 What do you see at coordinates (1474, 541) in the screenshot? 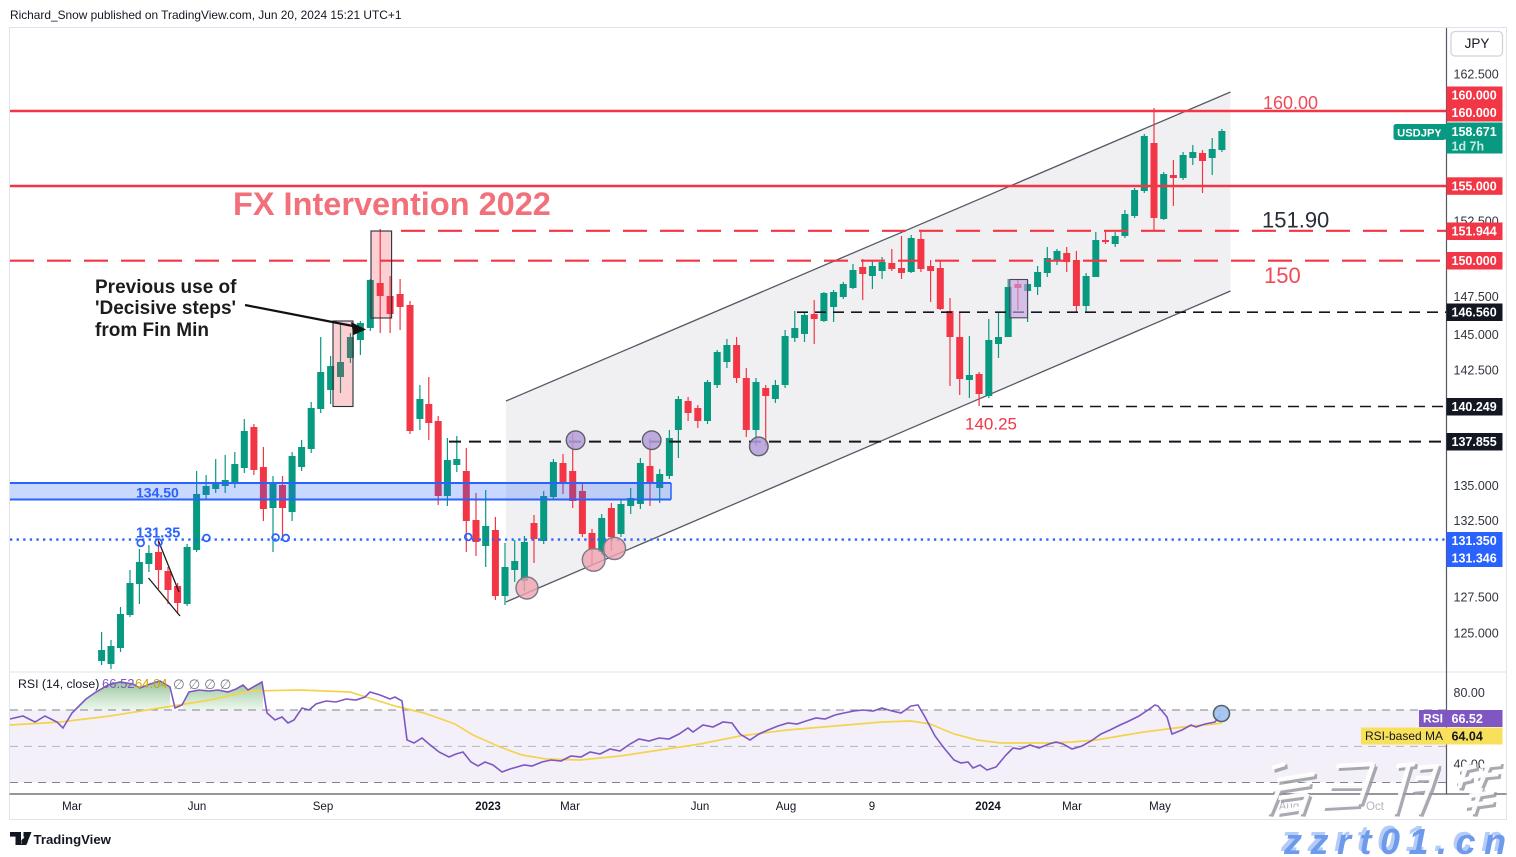
I see `svg-text: 131.350` at bounding box center [1474, 541].